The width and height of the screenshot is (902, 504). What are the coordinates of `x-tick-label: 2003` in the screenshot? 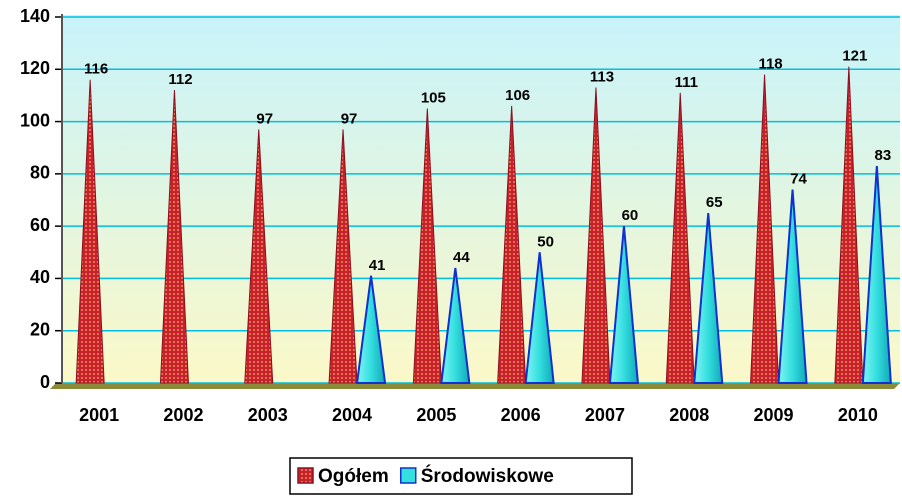 It's located at (268, 415).